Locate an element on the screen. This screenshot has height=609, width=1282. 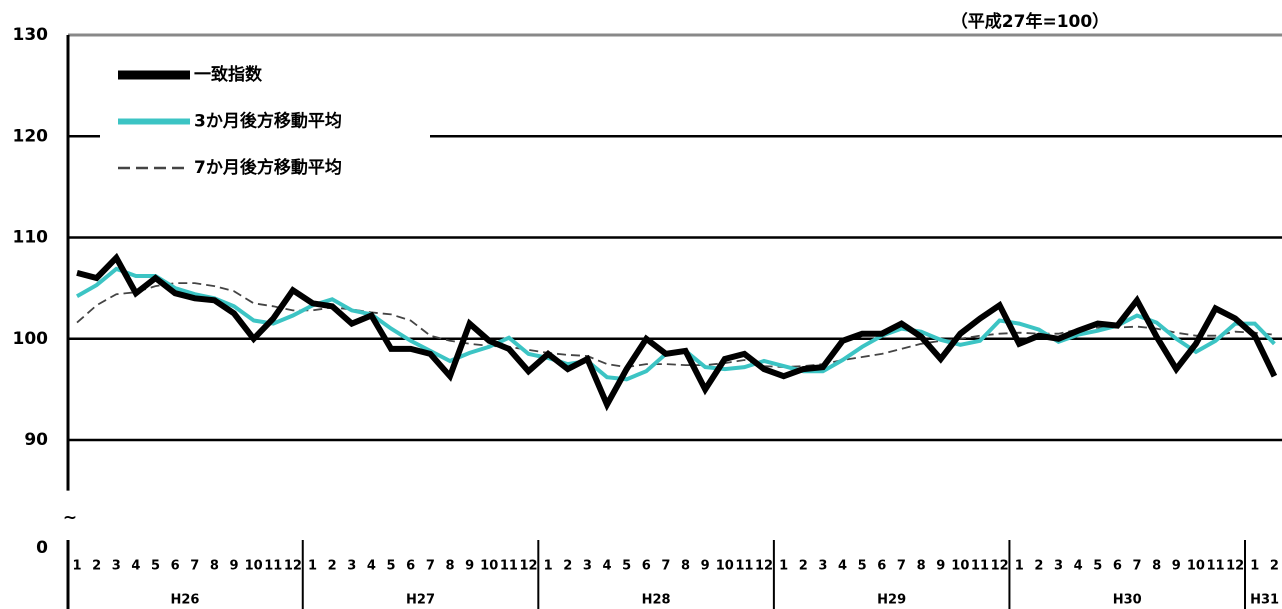
year-label: H29 is located at coordinates (891, 600).